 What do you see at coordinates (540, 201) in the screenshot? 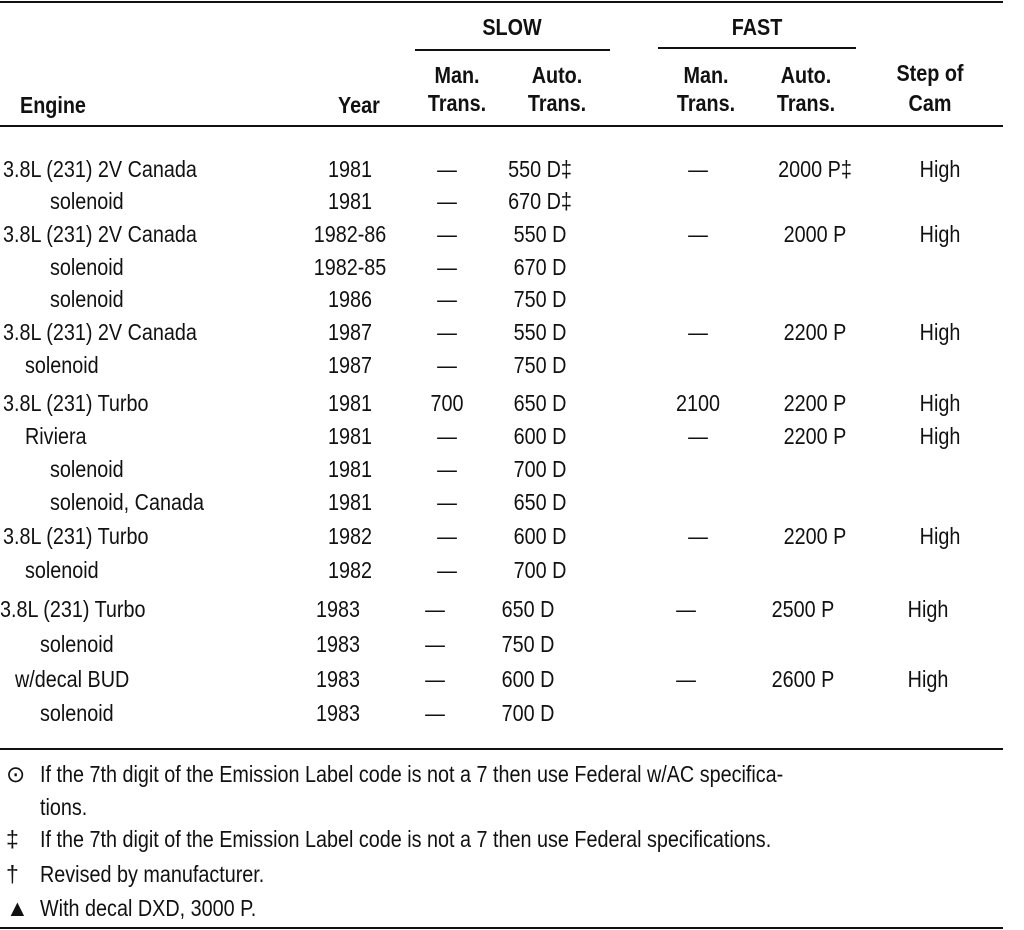
I see `slow-auto-cell: 670 D‡` at bounding box center [540, 201].